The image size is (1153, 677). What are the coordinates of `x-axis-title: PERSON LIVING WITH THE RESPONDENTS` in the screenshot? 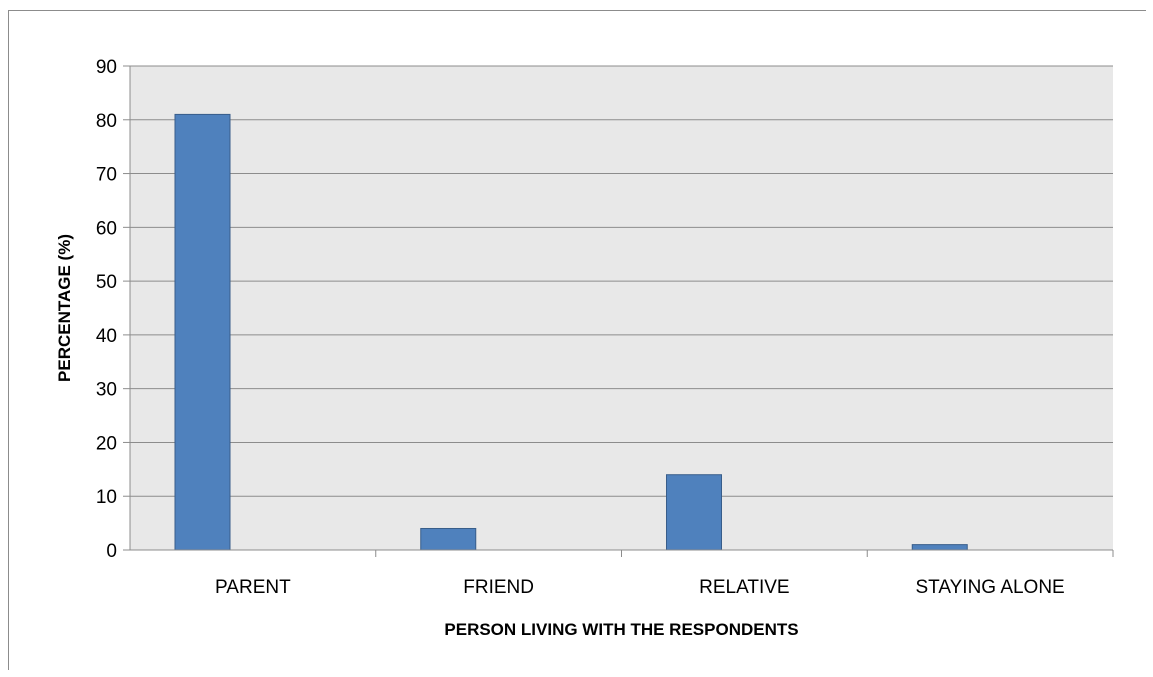 It's located at (621, 629).